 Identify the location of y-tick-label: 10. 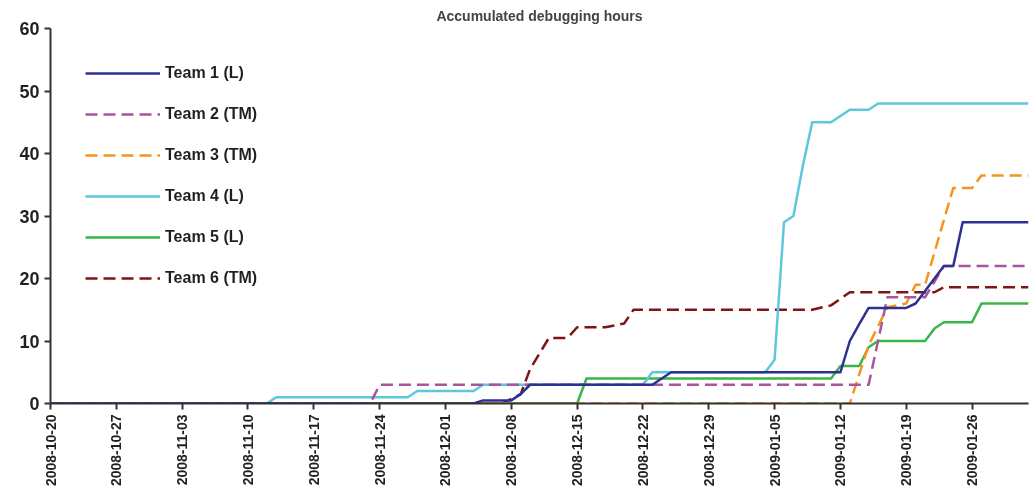
(29, 341).